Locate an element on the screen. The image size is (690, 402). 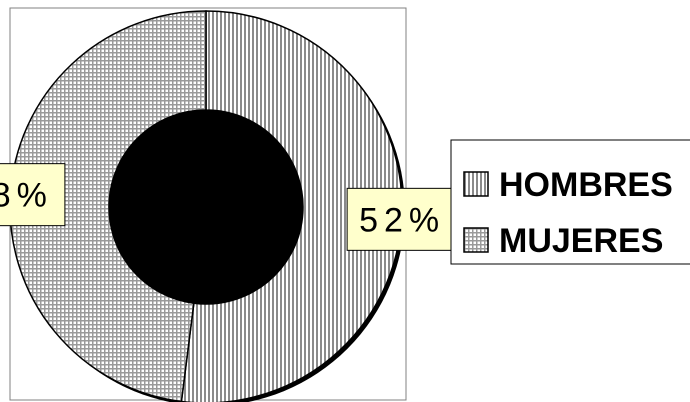
legend-label: HOMBRES is located at coordinates (586, 185).